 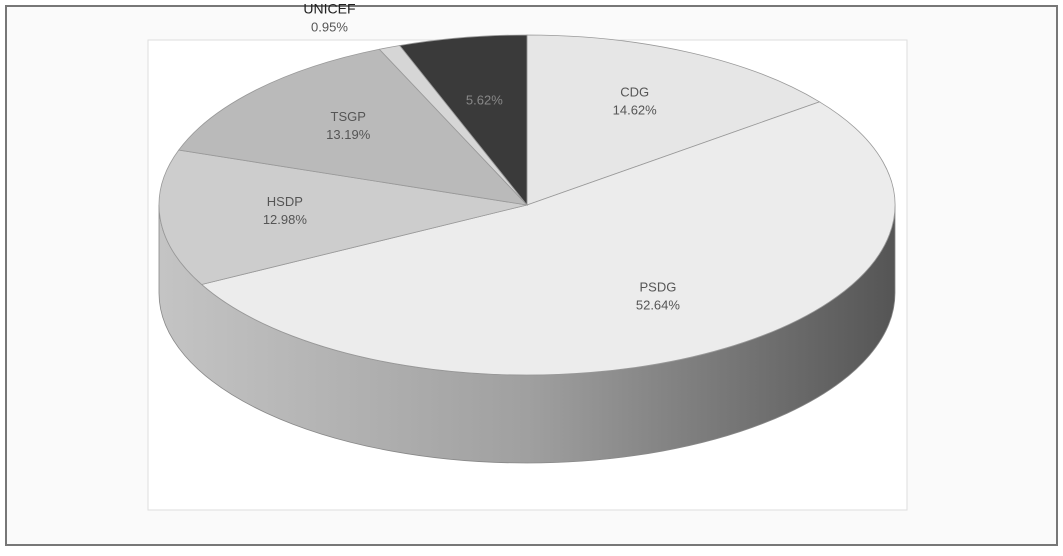 I want to click on slice-label: UNICEF, so click(x=329, y=8).